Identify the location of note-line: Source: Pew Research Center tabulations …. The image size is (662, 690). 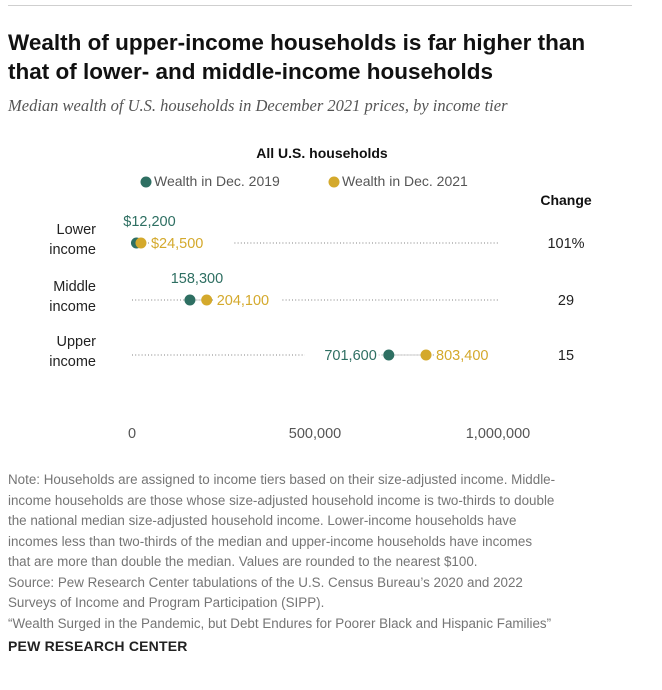
(265, 582).